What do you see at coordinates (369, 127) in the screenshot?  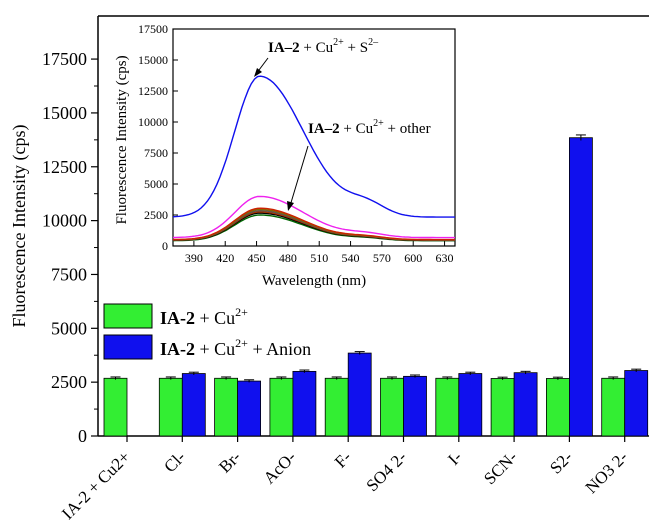 I see `inset-annotation-other: IA–2 + Cu2+ + other` at bounding box center [369, 127].